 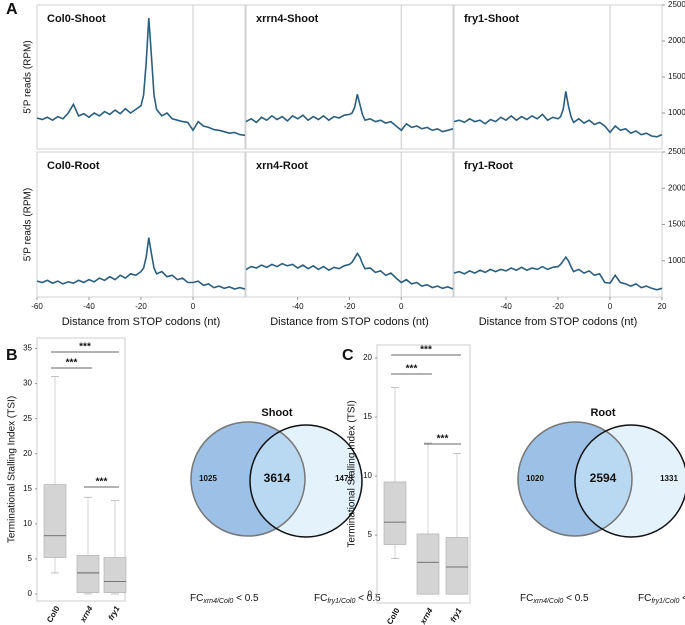 What do you see at coordinates (370, 593) in the screenshot?
I see `y-tick-label: 0` at bounding box center [370, 593].